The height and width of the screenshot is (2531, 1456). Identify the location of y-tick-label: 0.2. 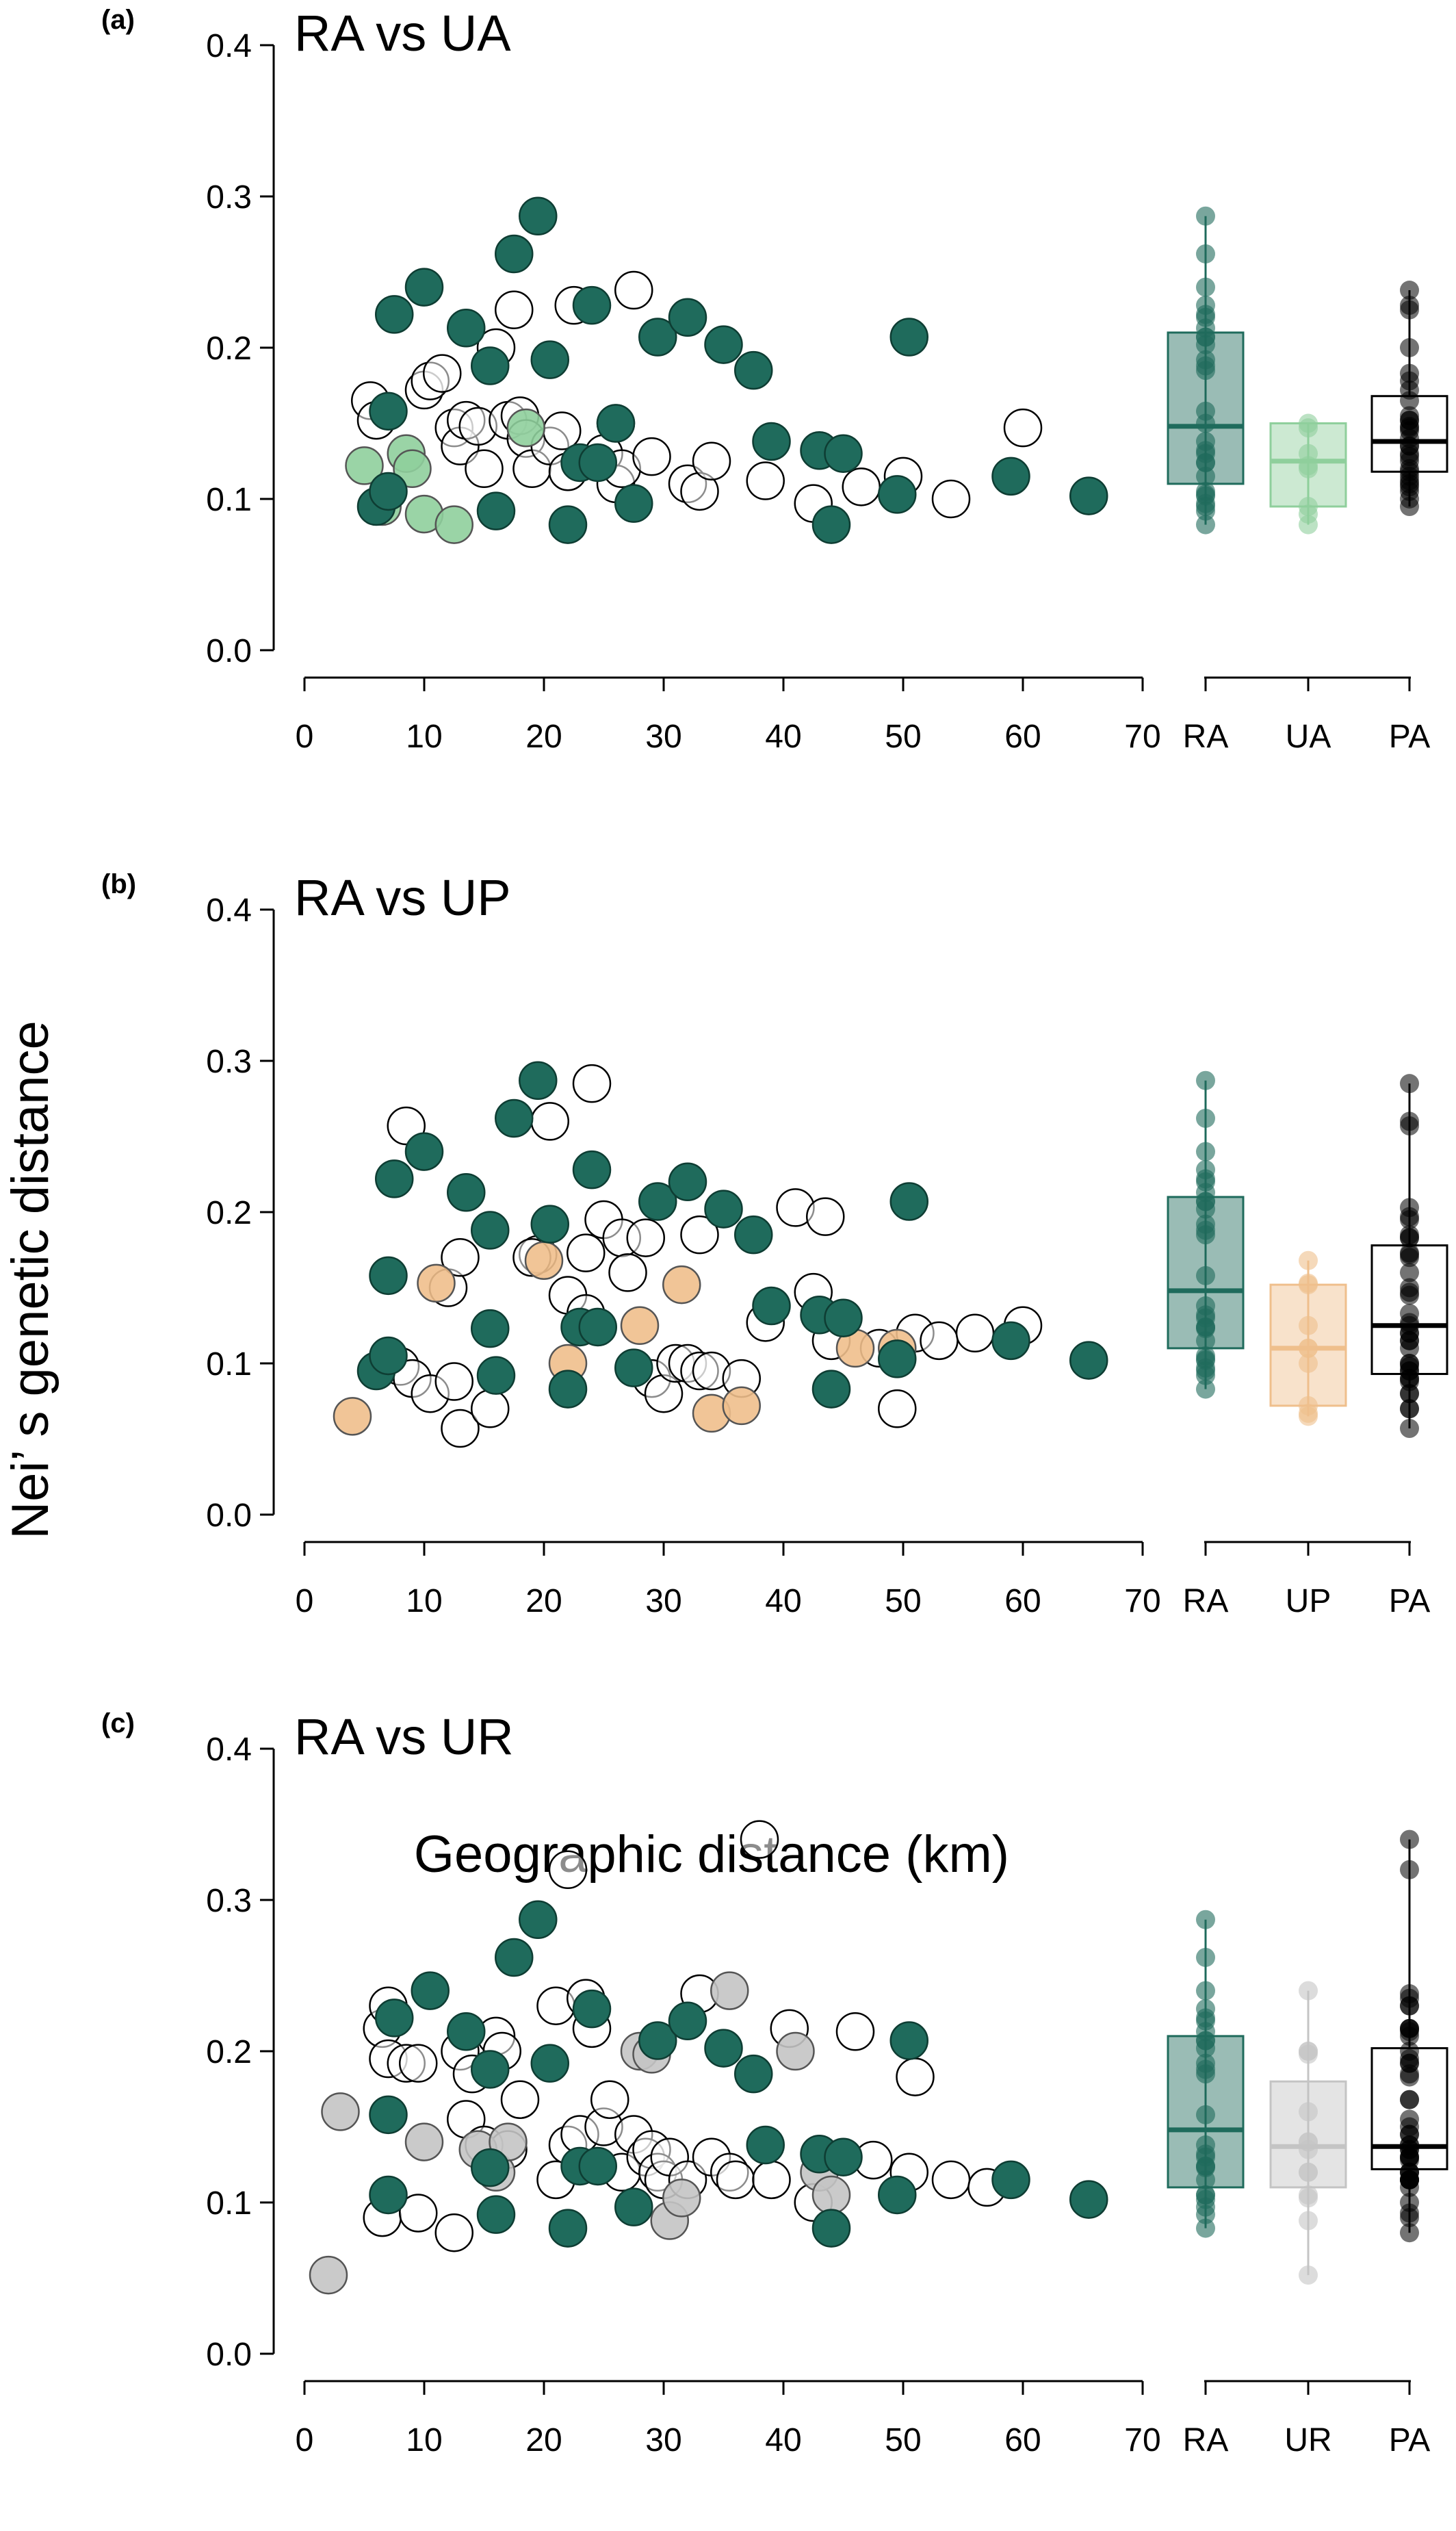
(229, 349).